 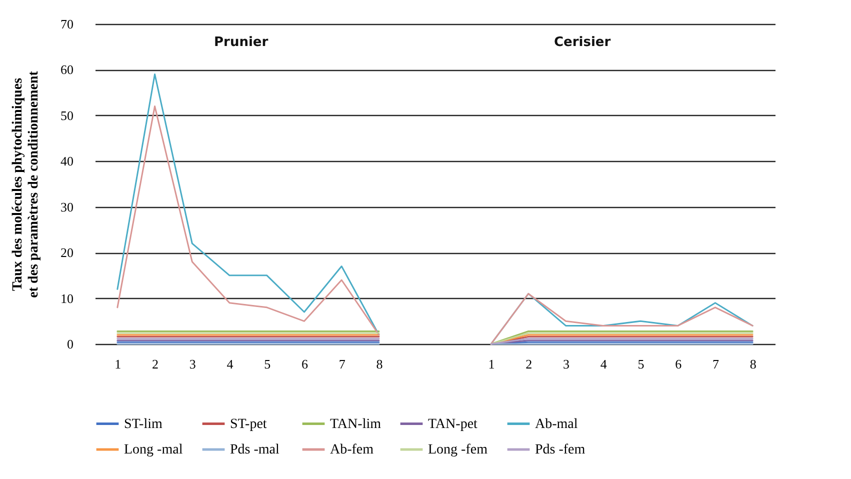 I want to click on legend-label: Pds -mal, so click(x=255, y=450).